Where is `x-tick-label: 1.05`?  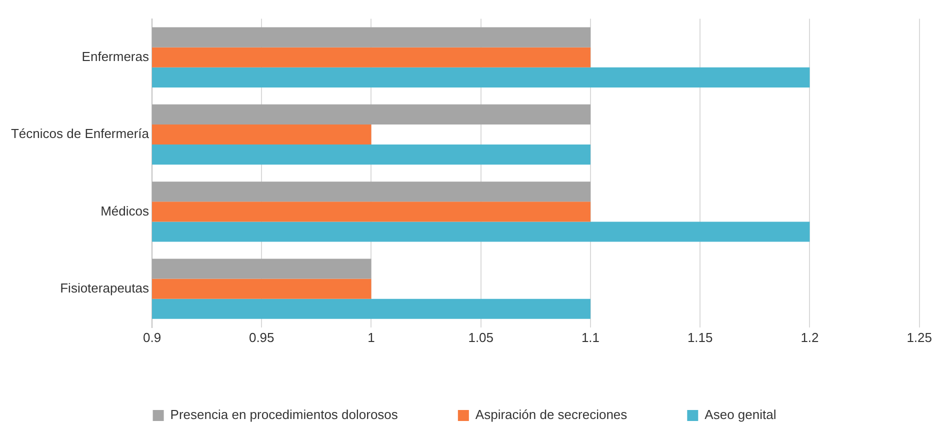
x-tick-label: 1.05 is located at coordinates (481, 337).